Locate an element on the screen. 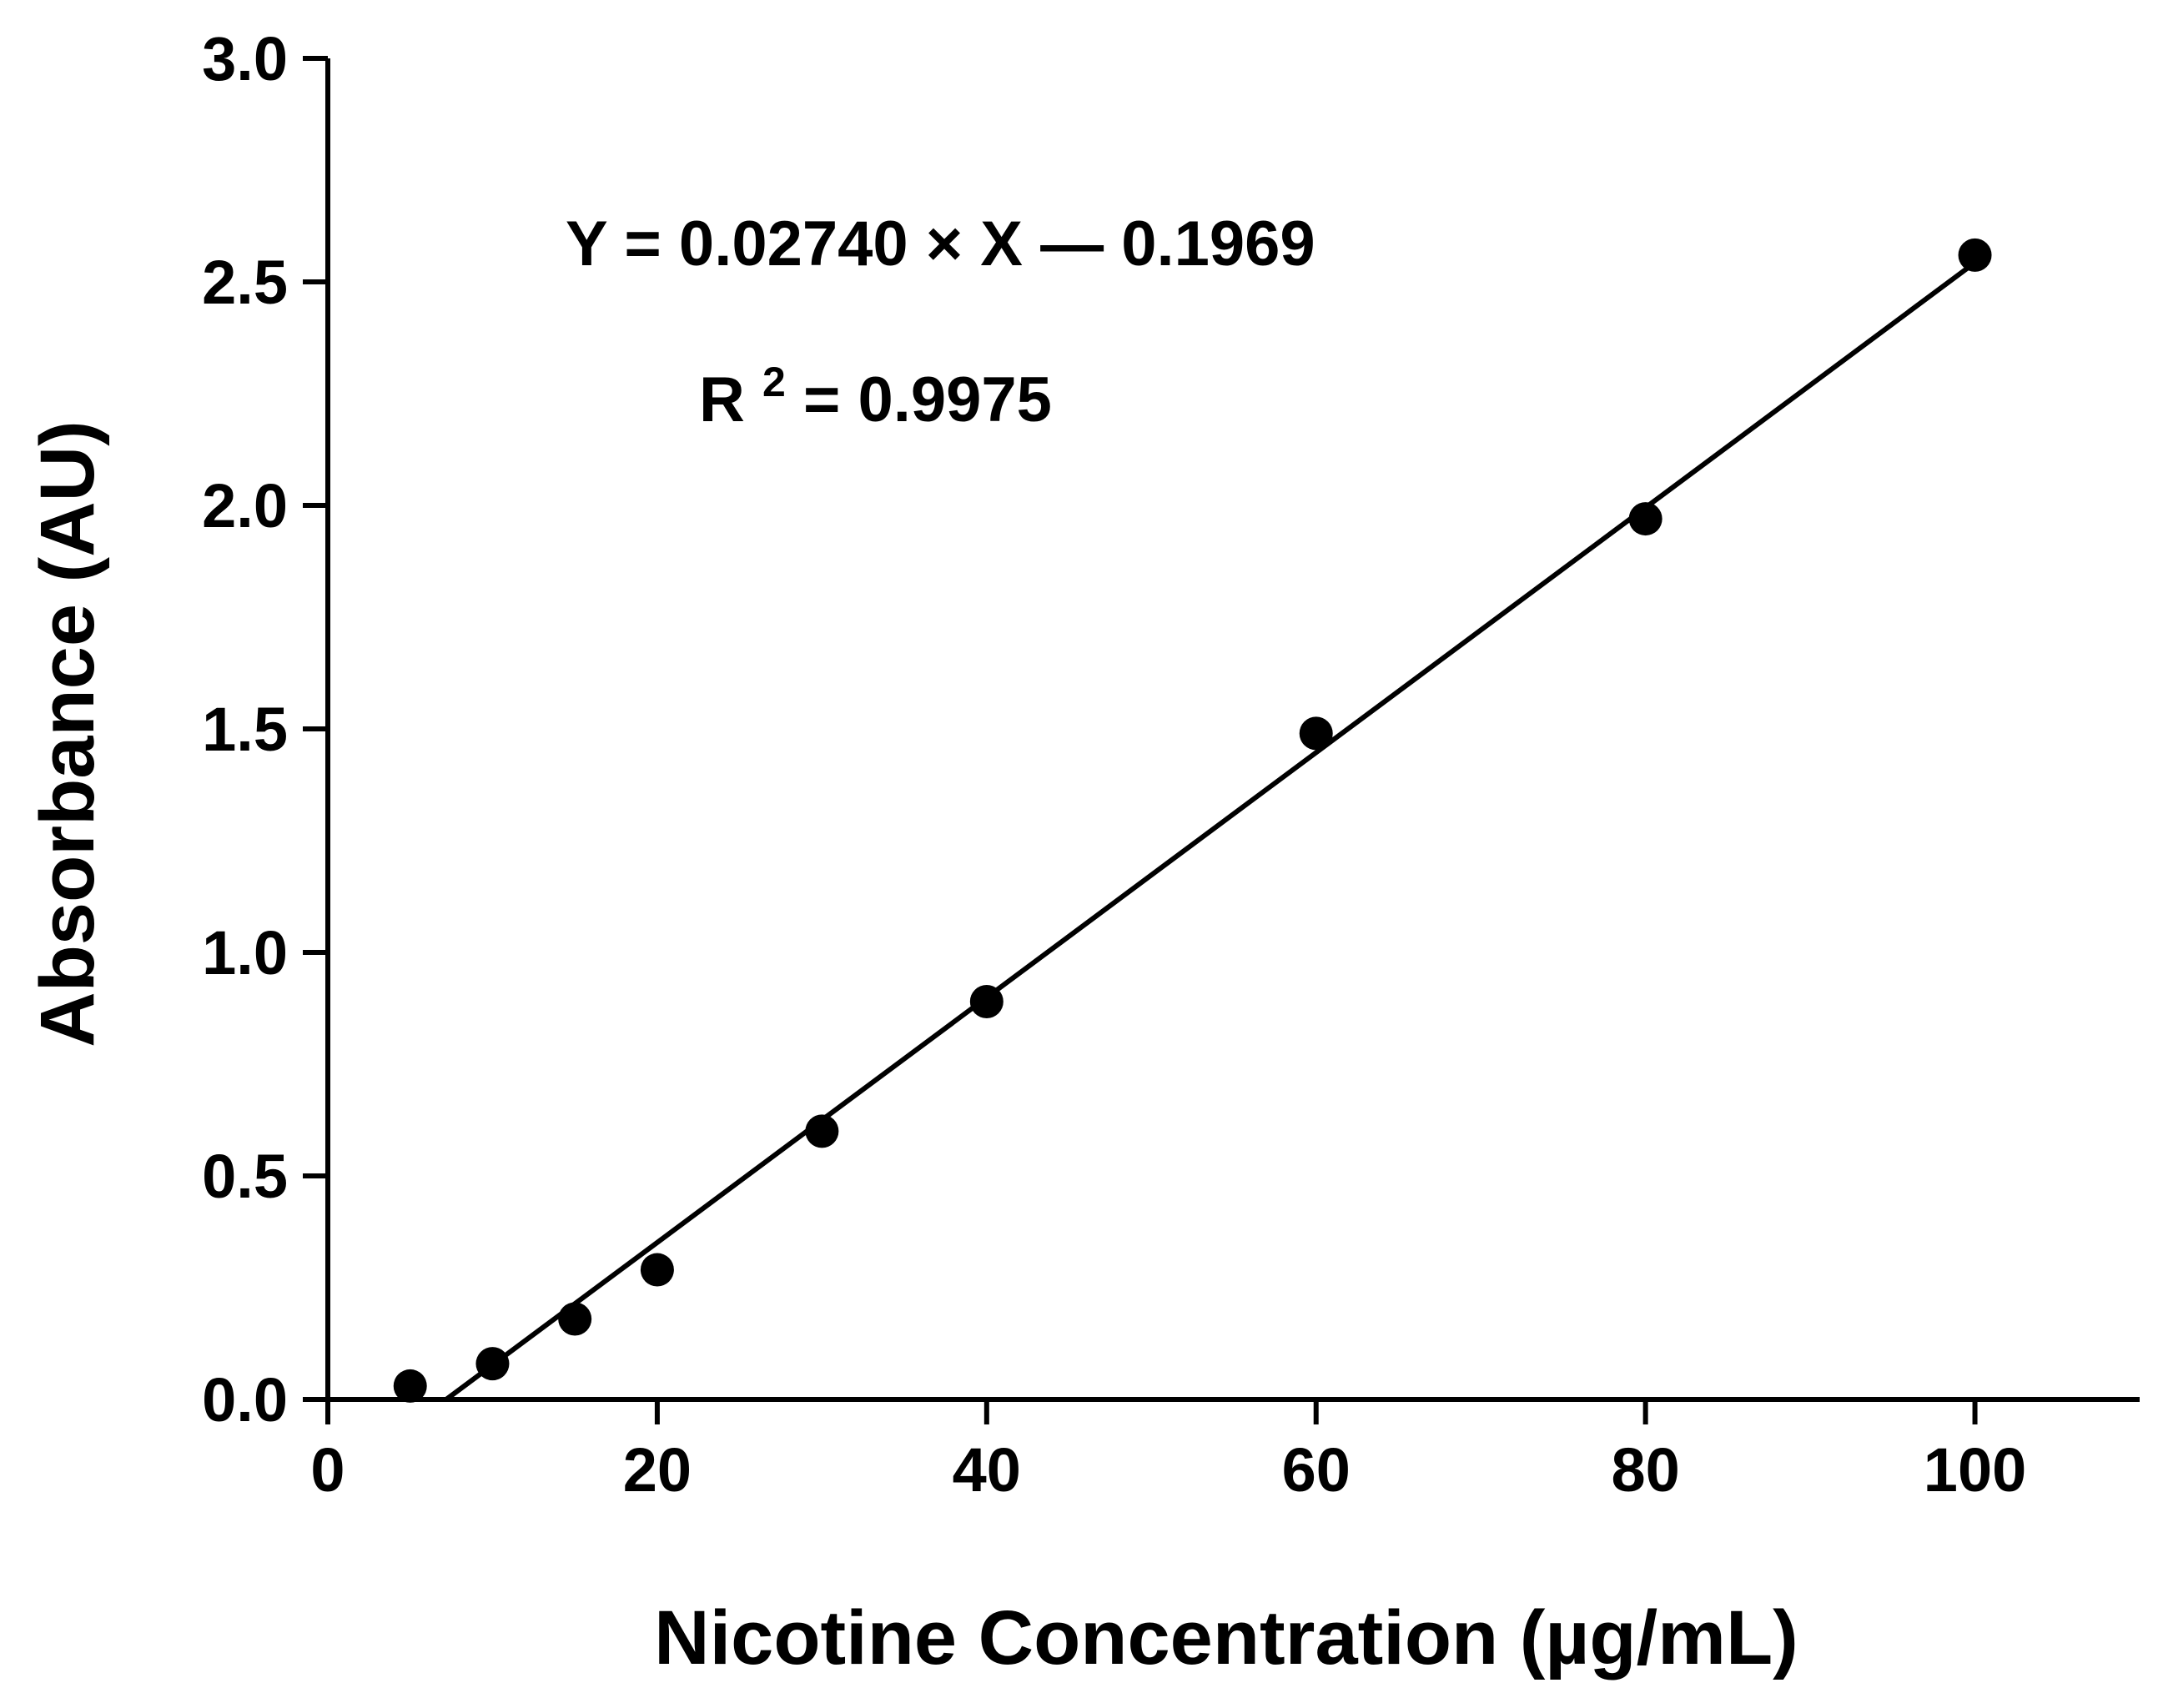 This screenshot has width=2158, height=1708. x-axis-title: Nicotine Concentration (µg/mL) is located at coordinates (1226, 1637).